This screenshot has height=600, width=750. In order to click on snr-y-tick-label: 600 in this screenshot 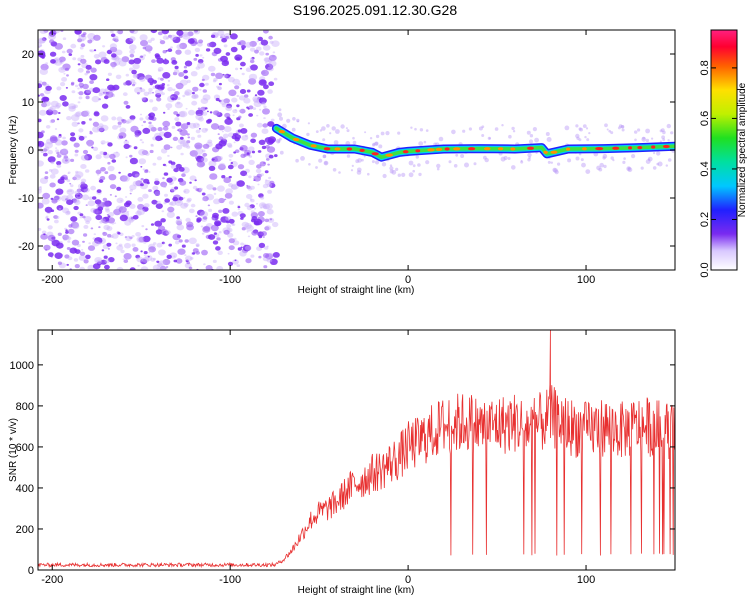, I will do `click(25, 448)`.